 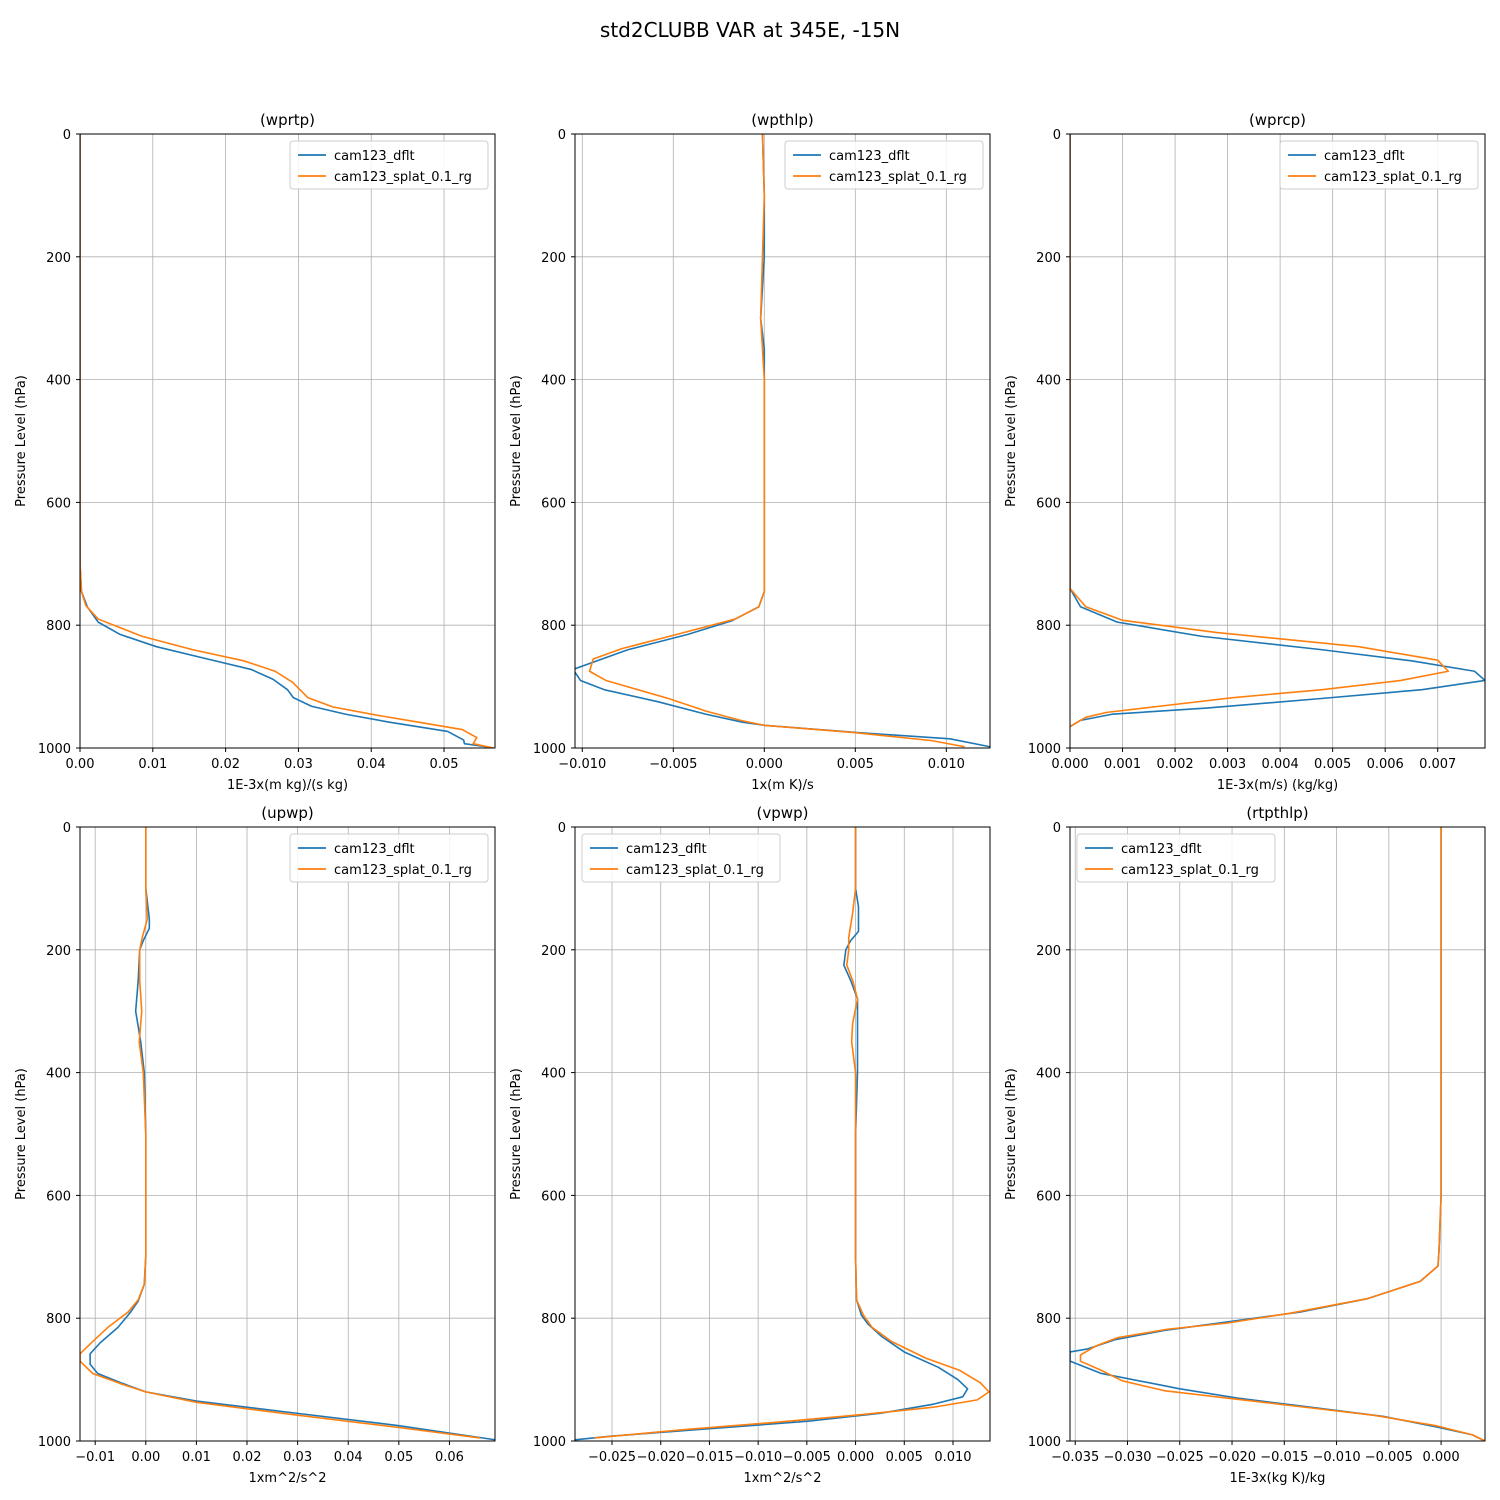 I want to click on panel-title: (wprtp), so click(x=287, y=120).